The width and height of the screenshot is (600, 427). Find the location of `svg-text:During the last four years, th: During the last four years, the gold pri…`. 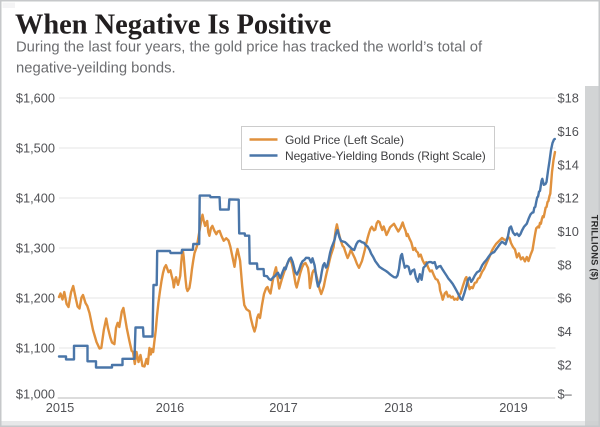

svg-text:During the last four years, th: During the last four years, the gold pri… is located at coordinates (249, 48).